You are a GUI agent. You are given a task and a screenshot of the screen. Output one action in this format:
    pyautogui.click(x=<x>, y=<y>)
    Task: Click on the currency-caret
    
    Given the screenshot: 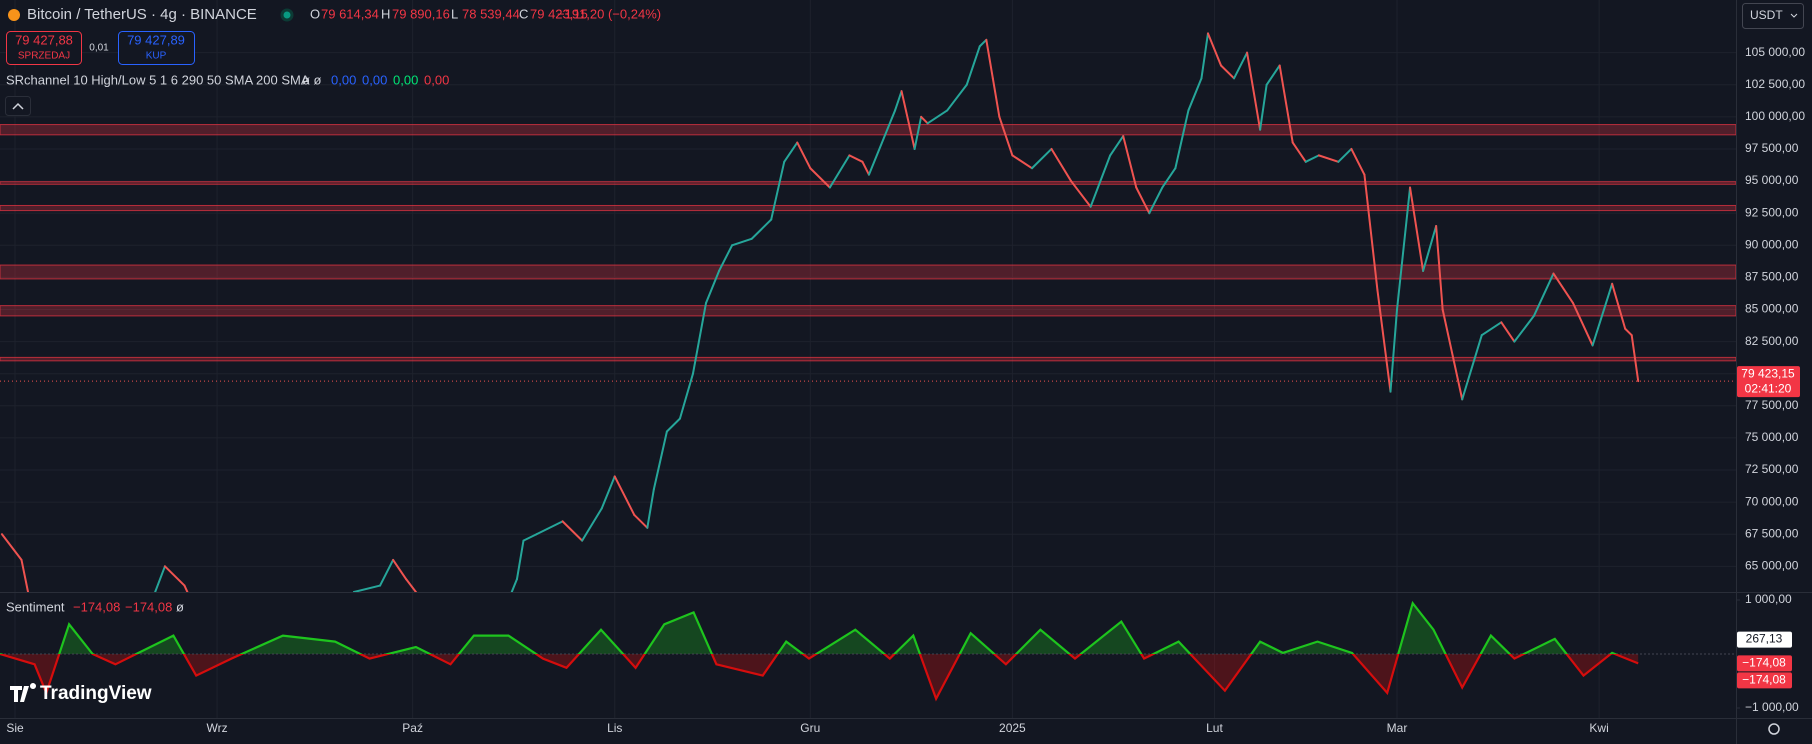 What is the action you would take?
    pyautogui.click(x=1794, y=15)
    